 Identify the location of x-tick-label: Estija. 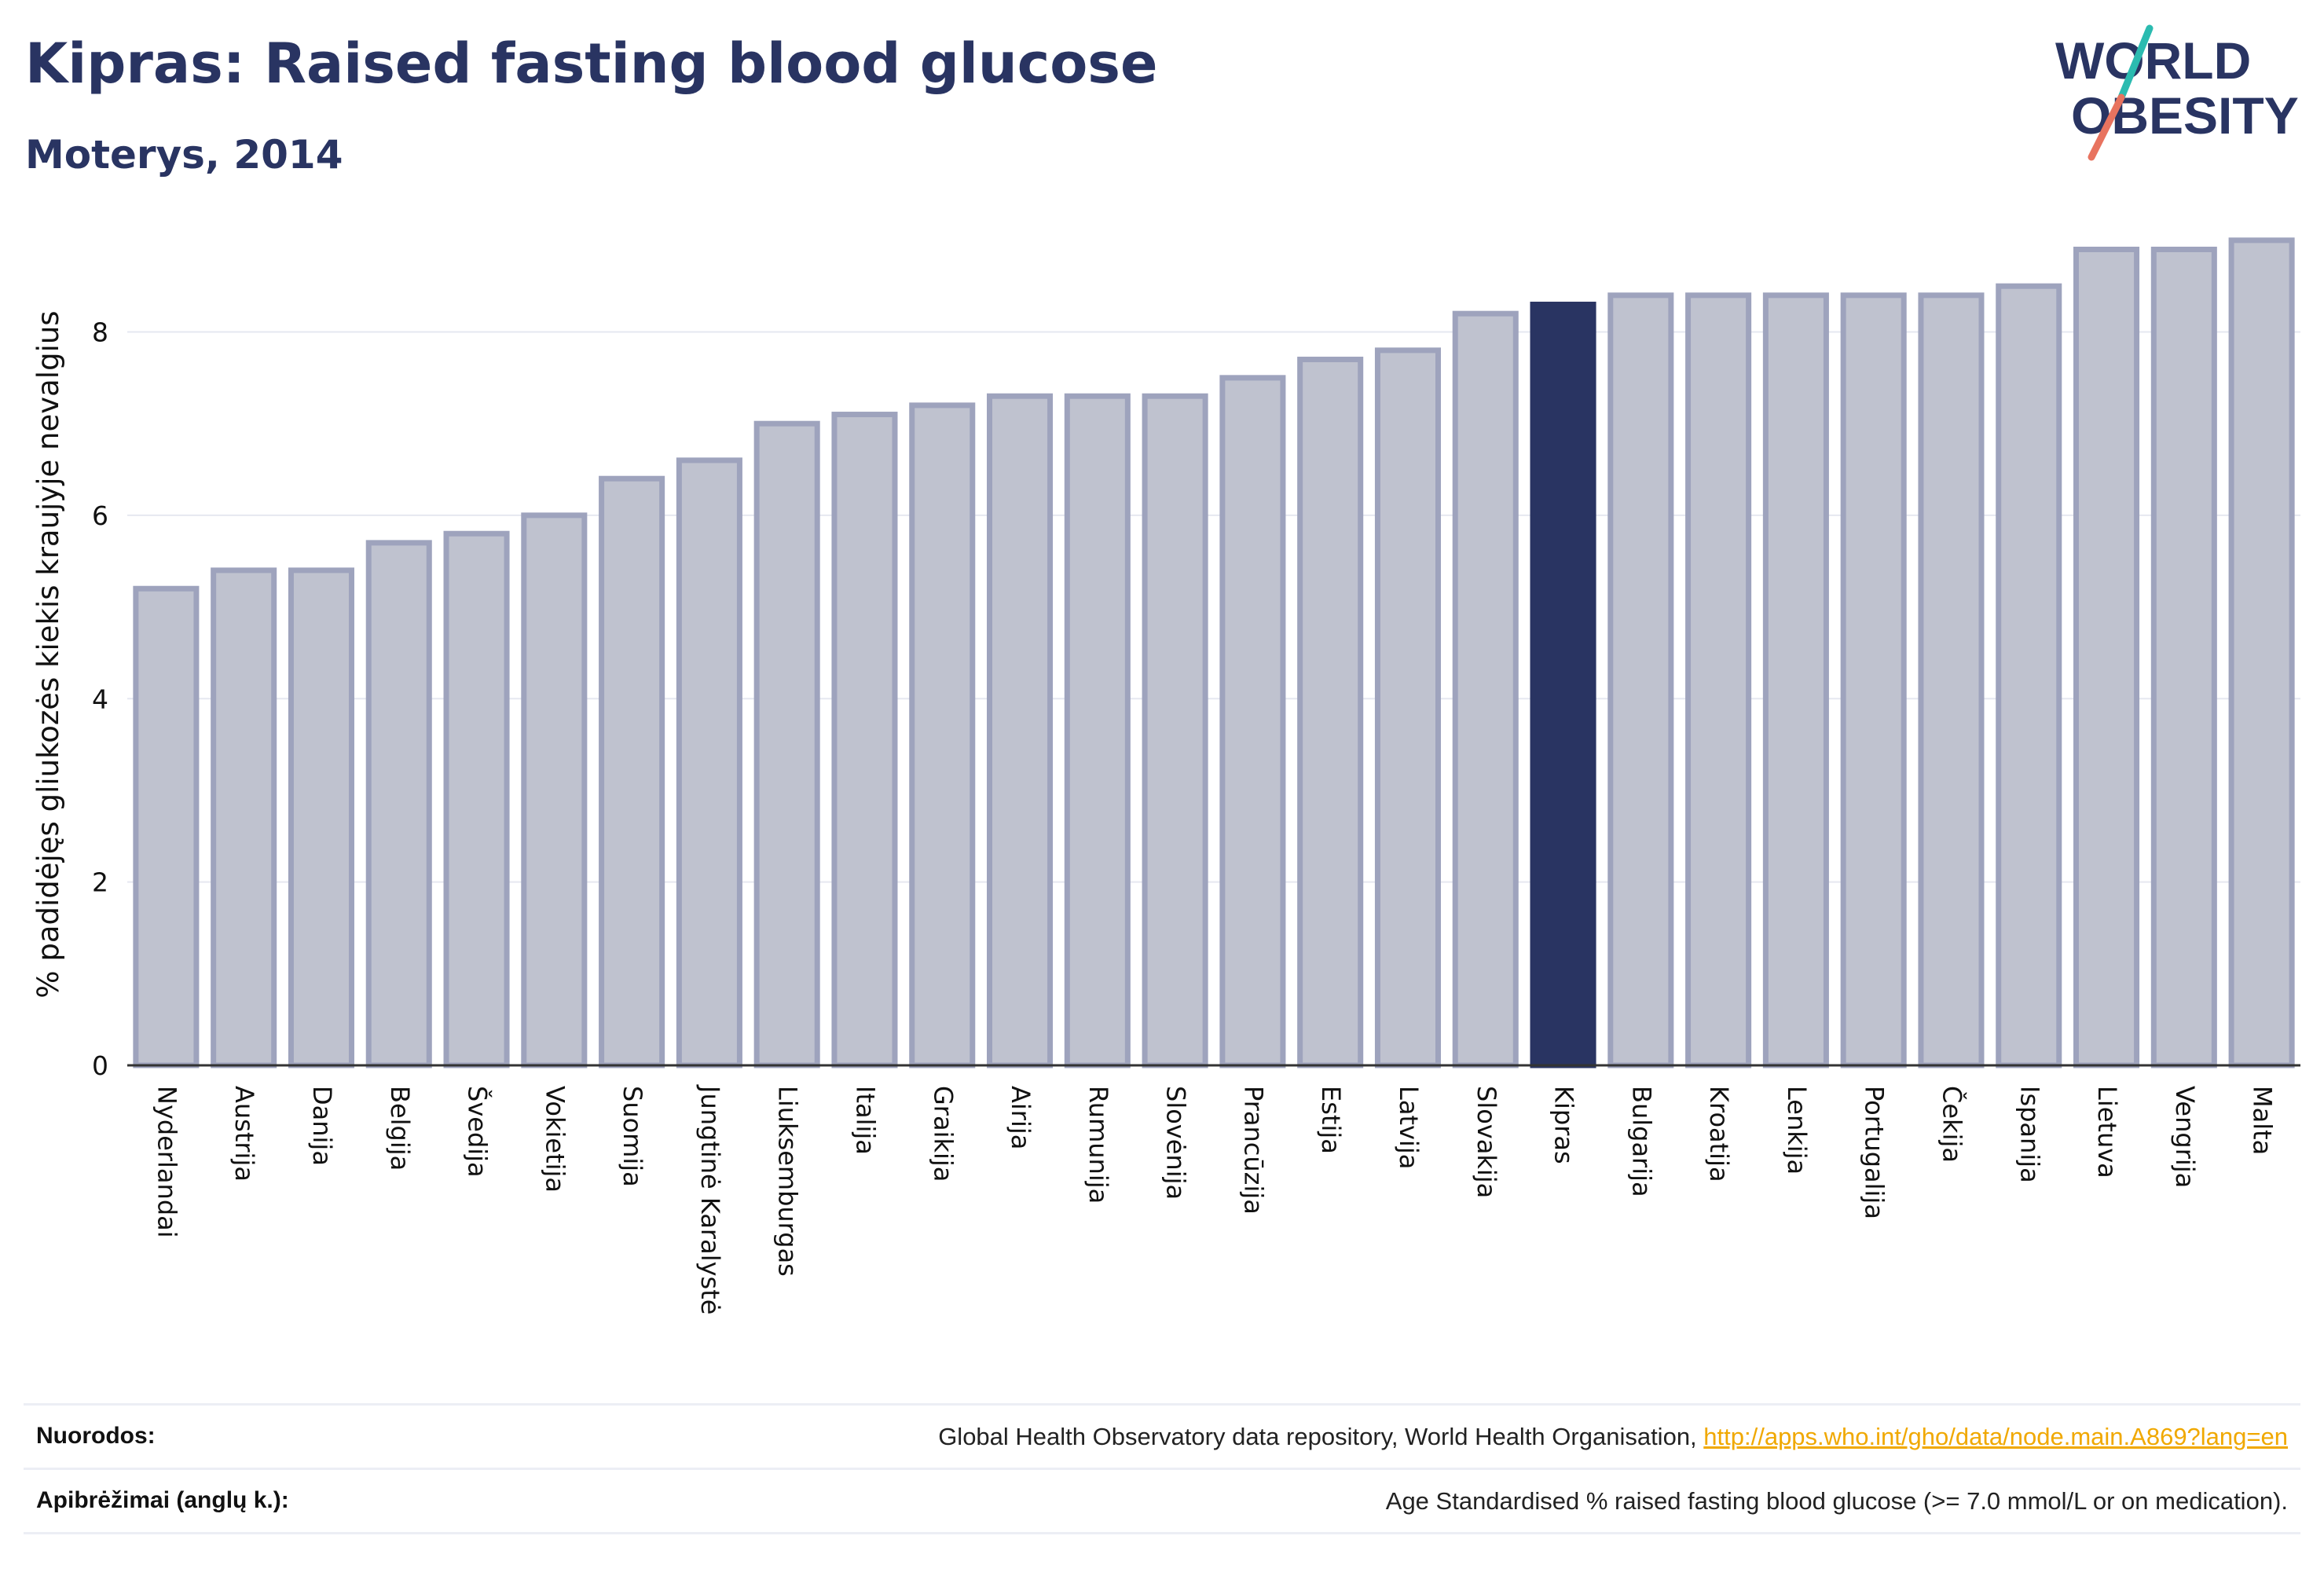
(1331, 1120).